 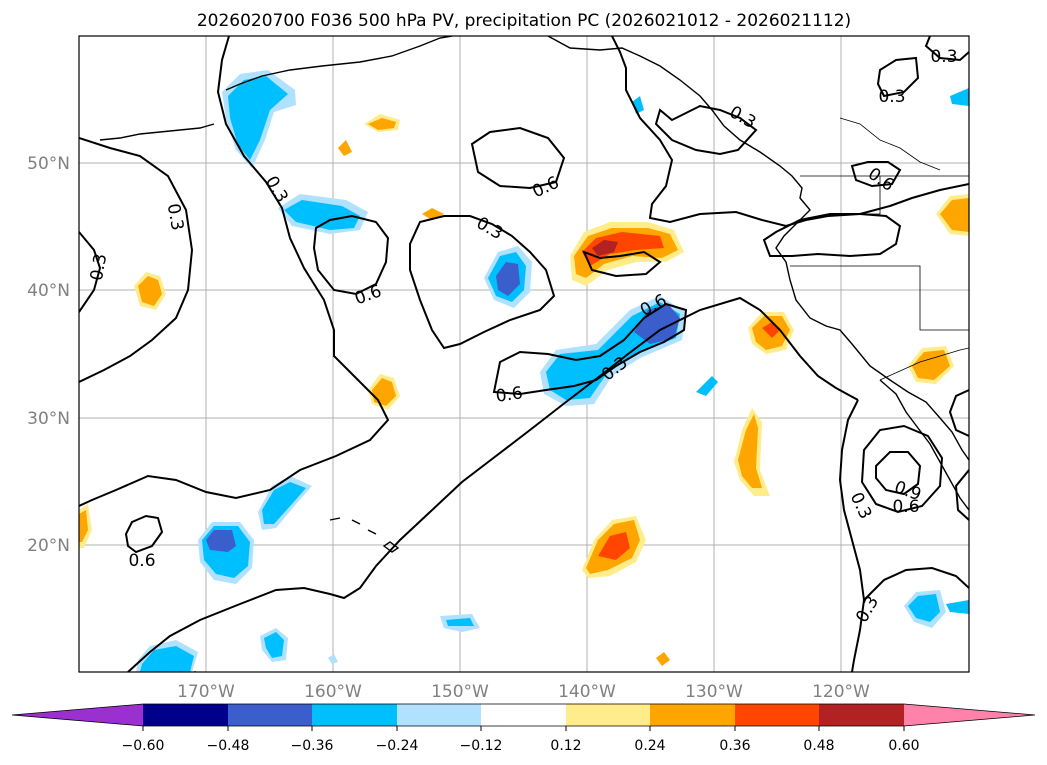 What do you see at coordinates (714, 692) in the screenshot?
I see `lon-label-130w: 130°W` at bounding box center [714, 692].